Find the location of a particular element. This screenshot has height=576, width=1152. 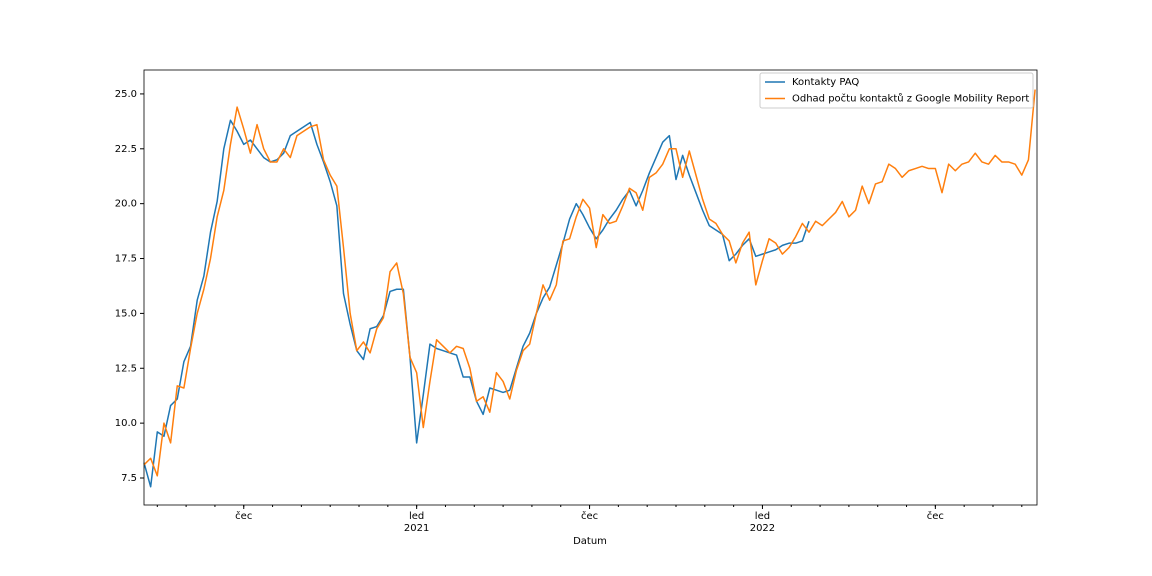

legend-box is located at coordinates (896, 90).